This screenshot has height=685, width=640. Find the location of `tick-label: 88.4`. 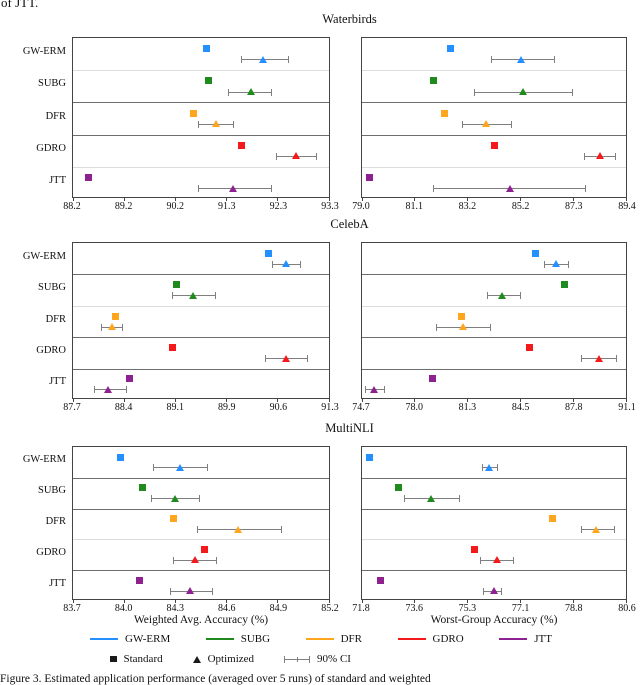

tick-label: 88.4 is located at coordinates (123, 407).